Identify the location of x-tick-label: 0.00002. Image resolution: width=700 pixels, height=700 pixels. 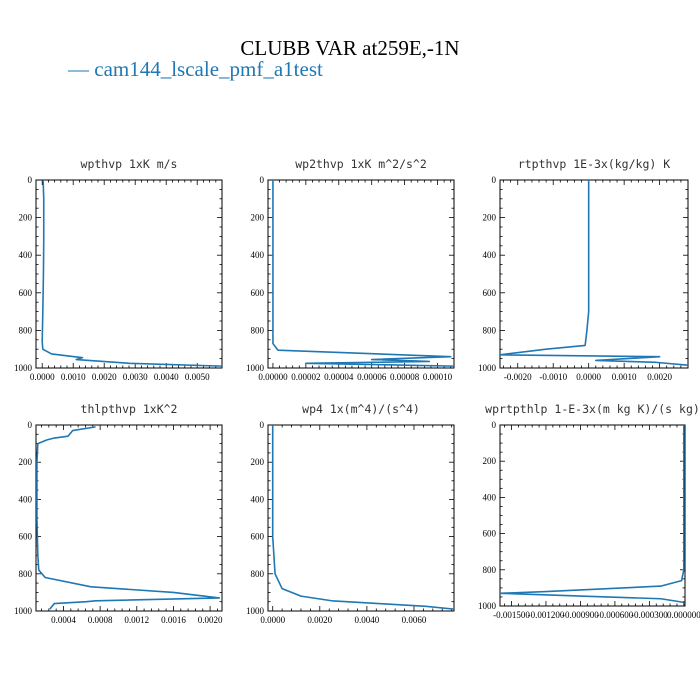
(305, 377).